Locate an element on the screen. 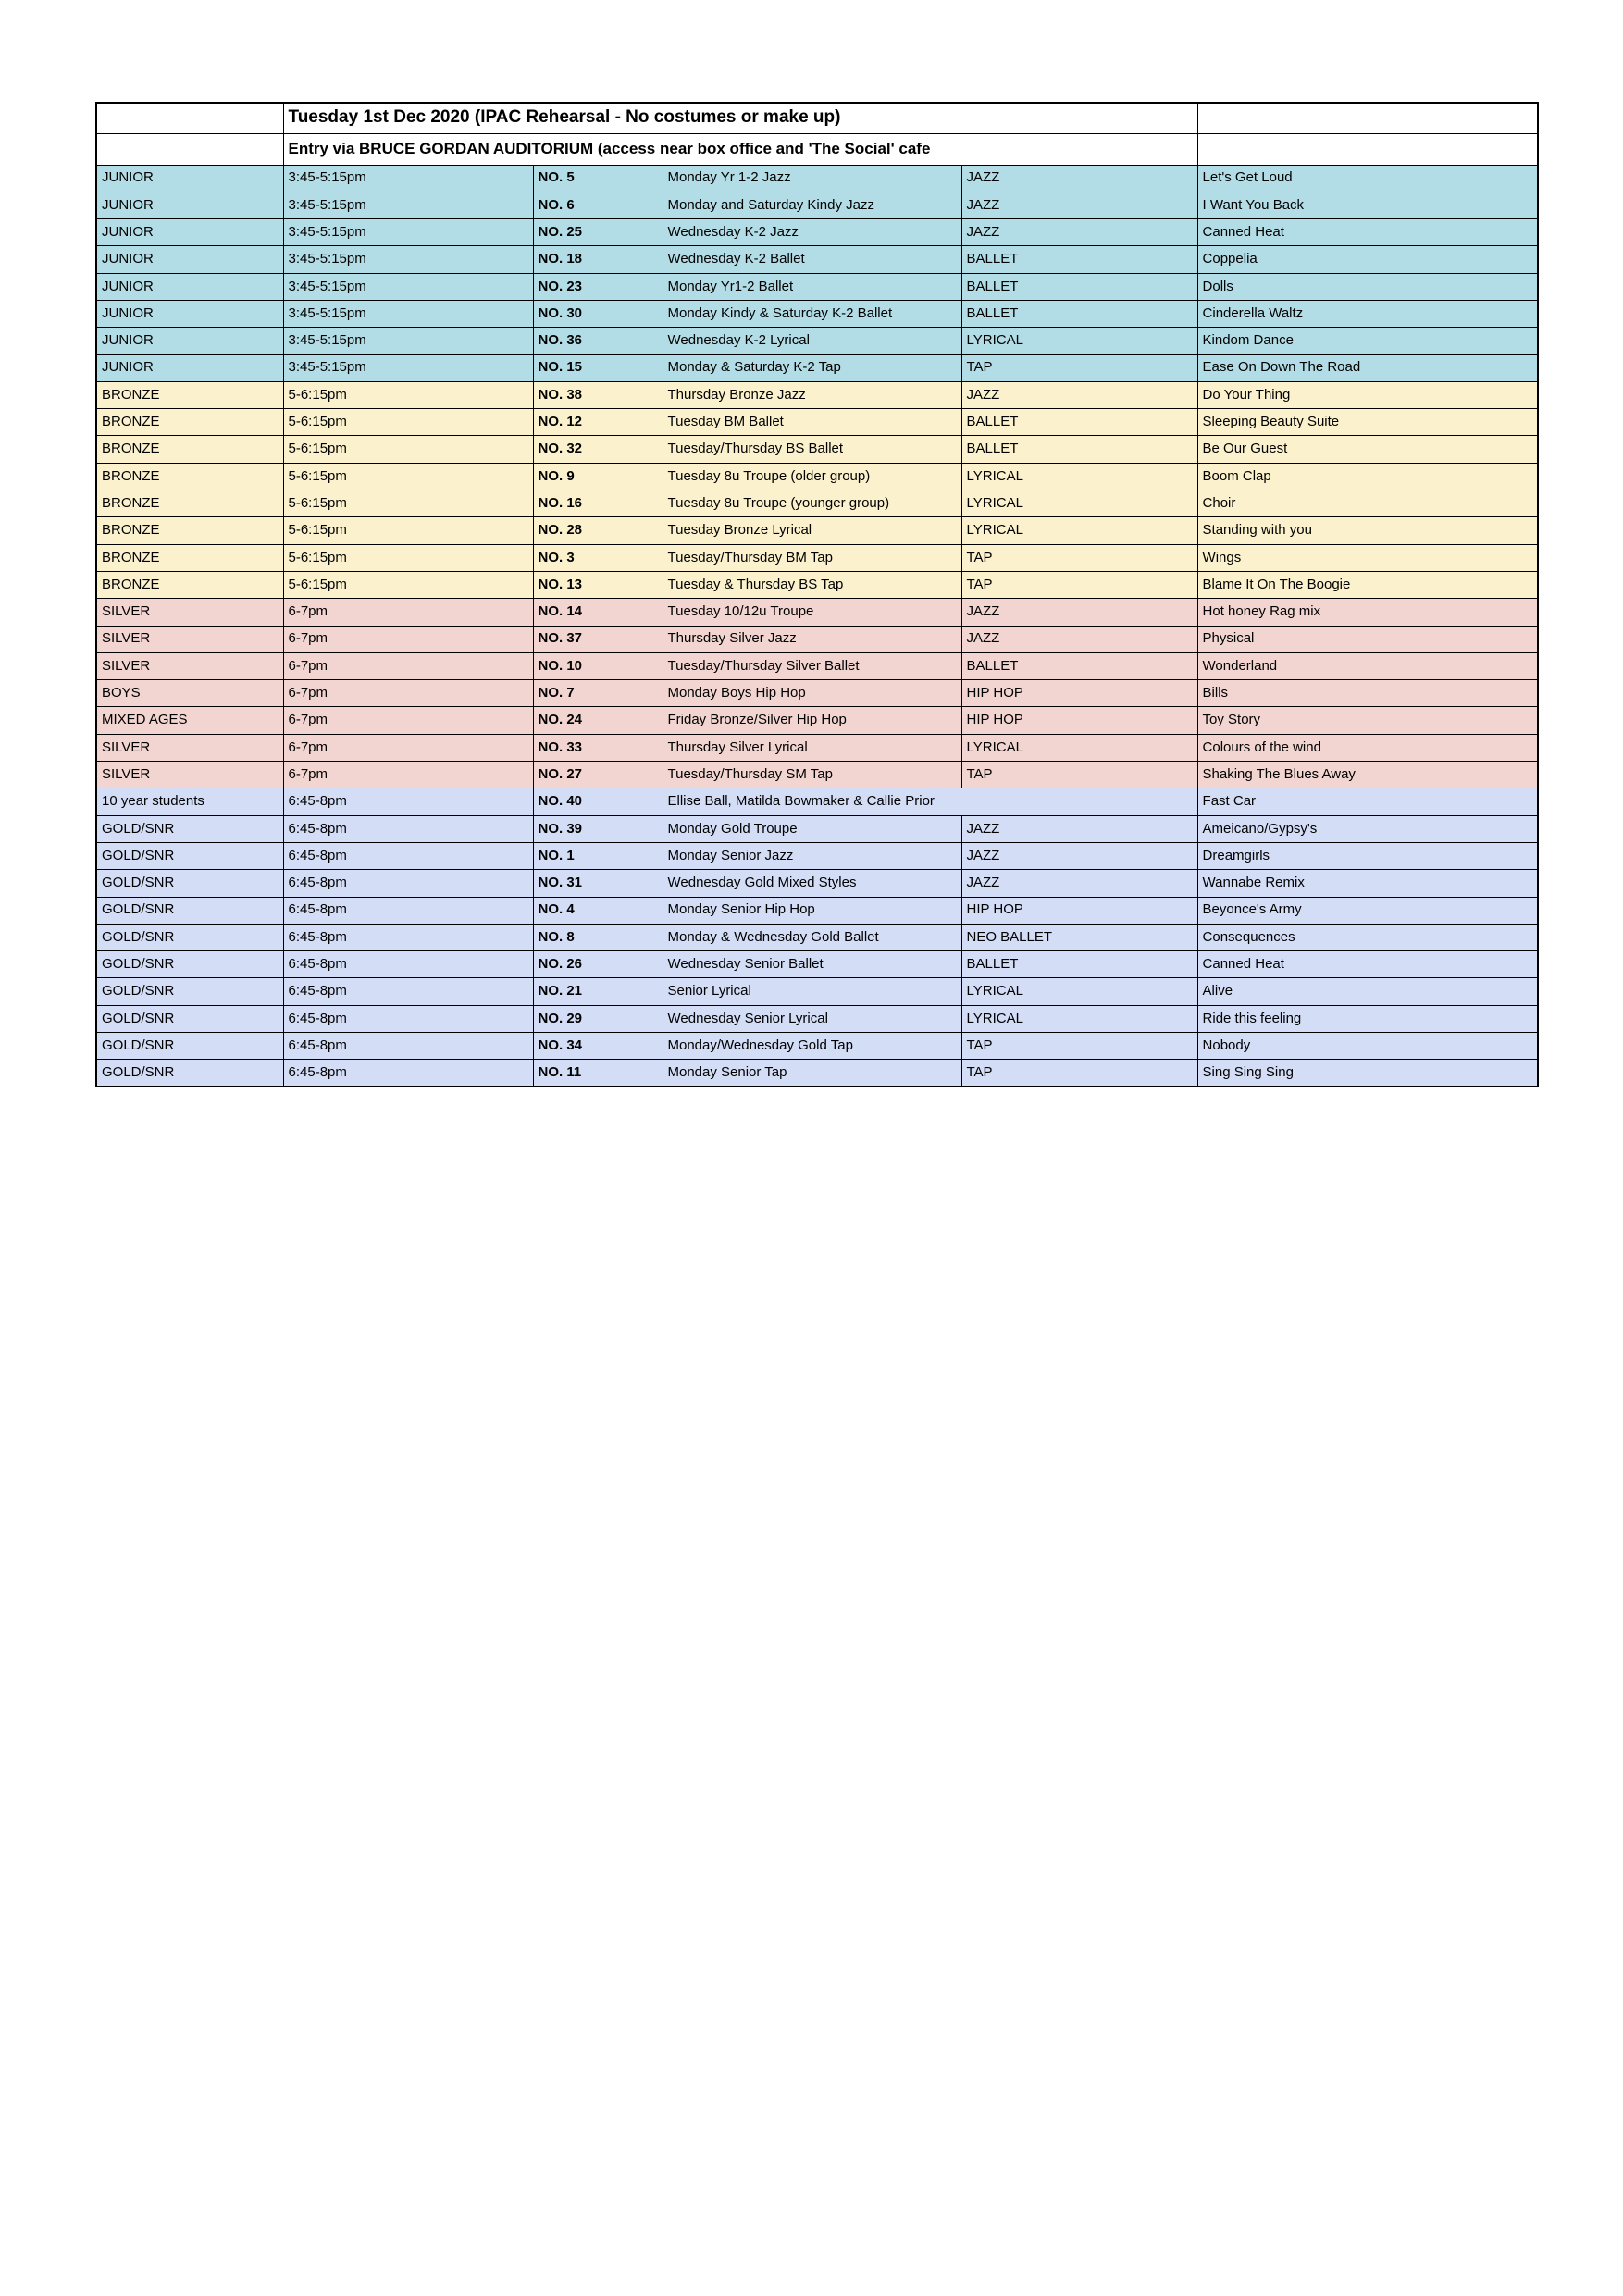  cell-style: BALLET is located at coordinates (1079, 260).